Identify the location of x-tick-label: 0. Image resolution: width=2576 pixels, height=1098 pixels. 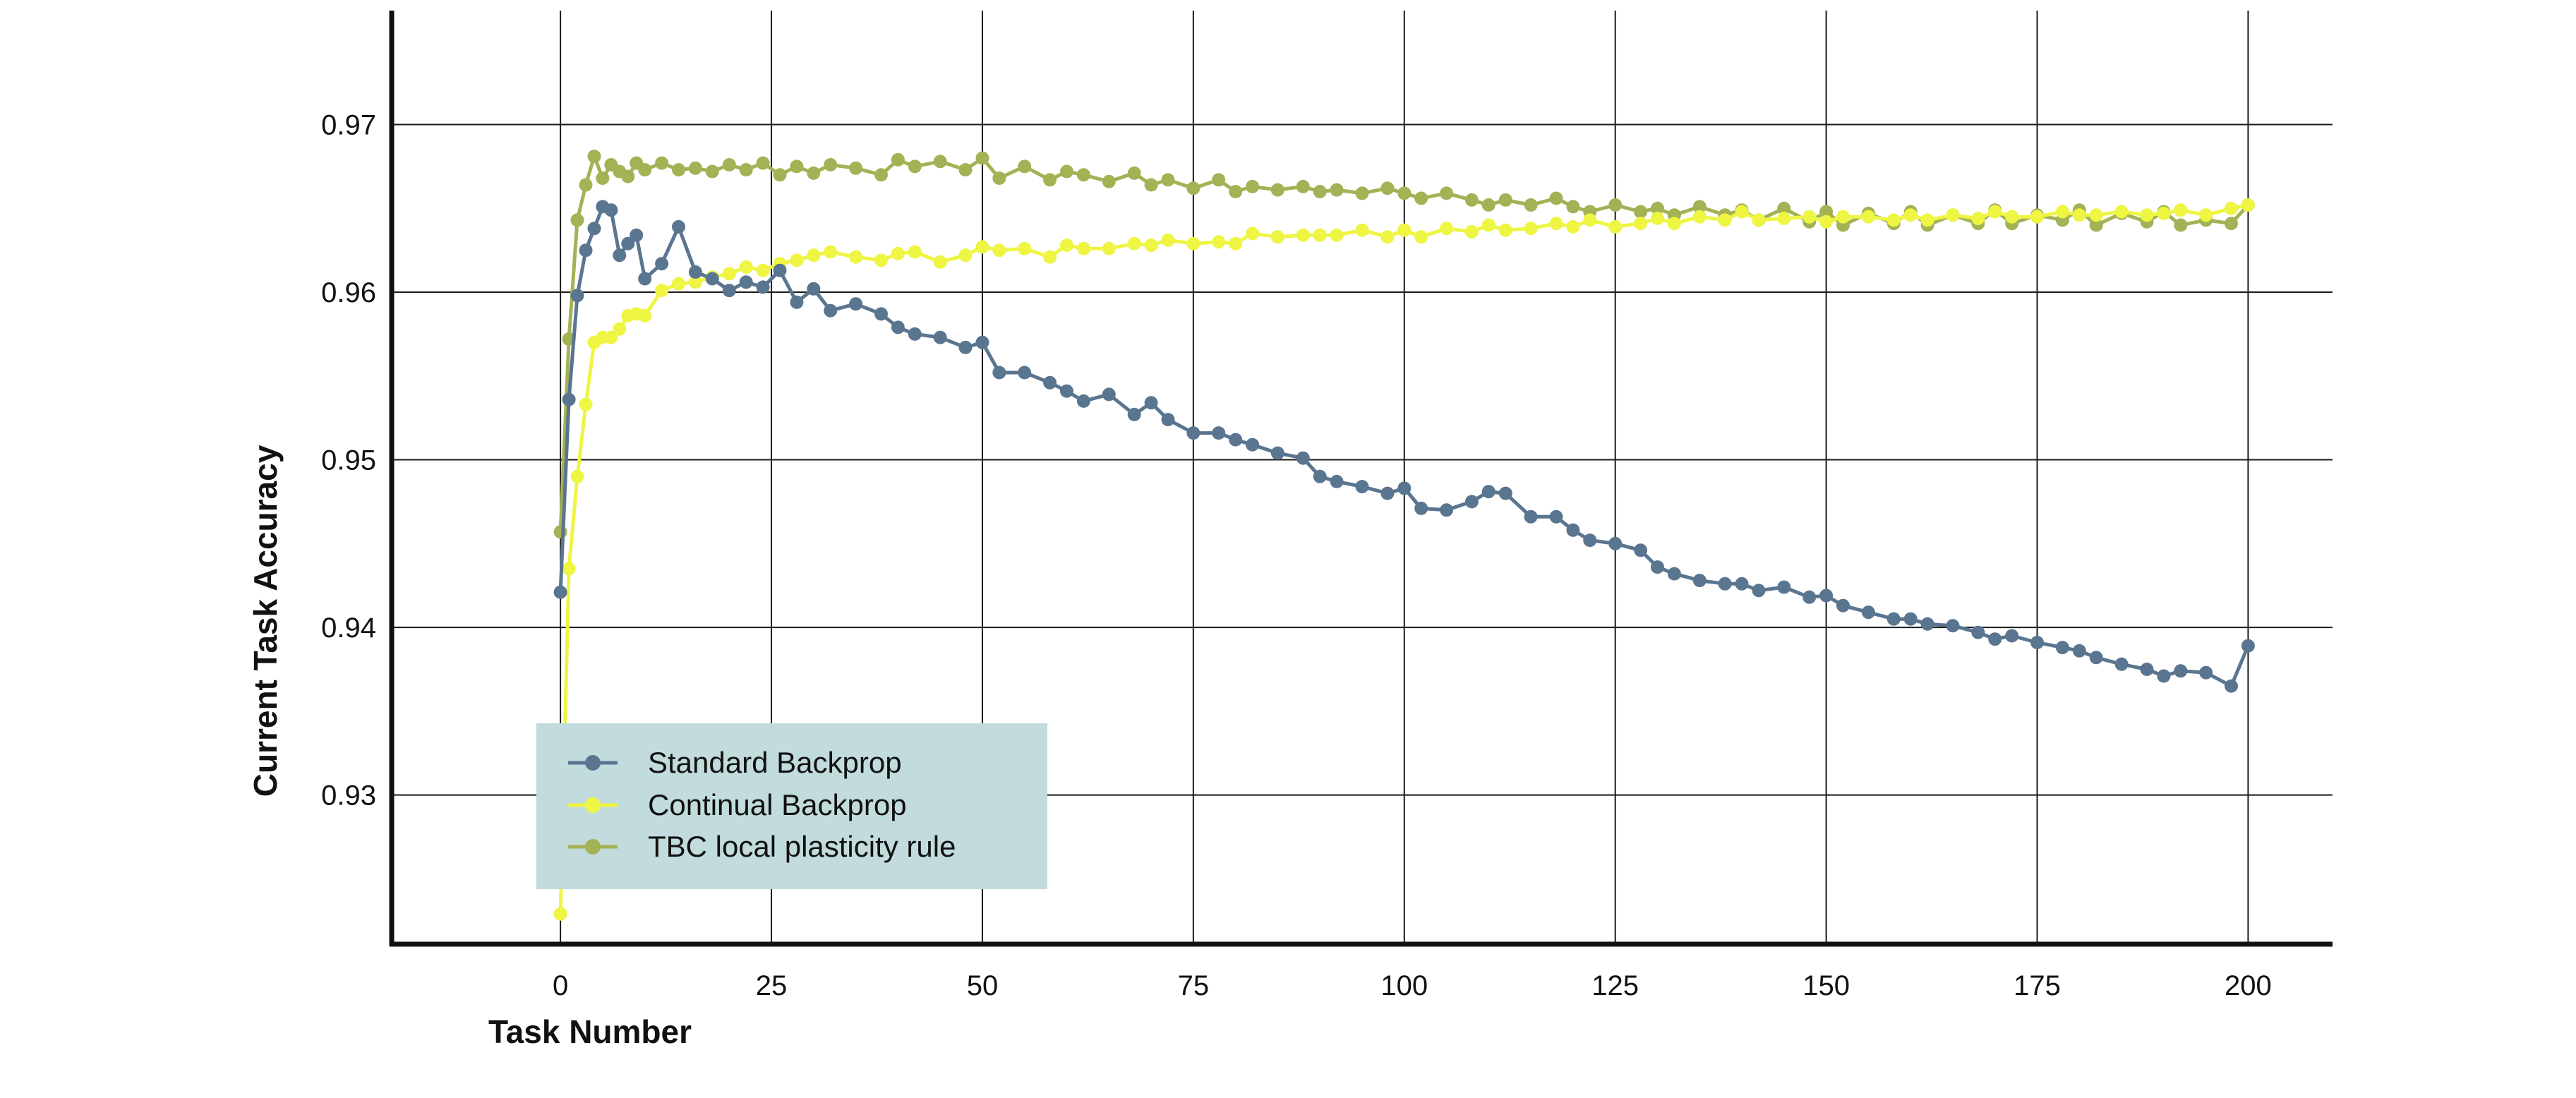
(560, 986).